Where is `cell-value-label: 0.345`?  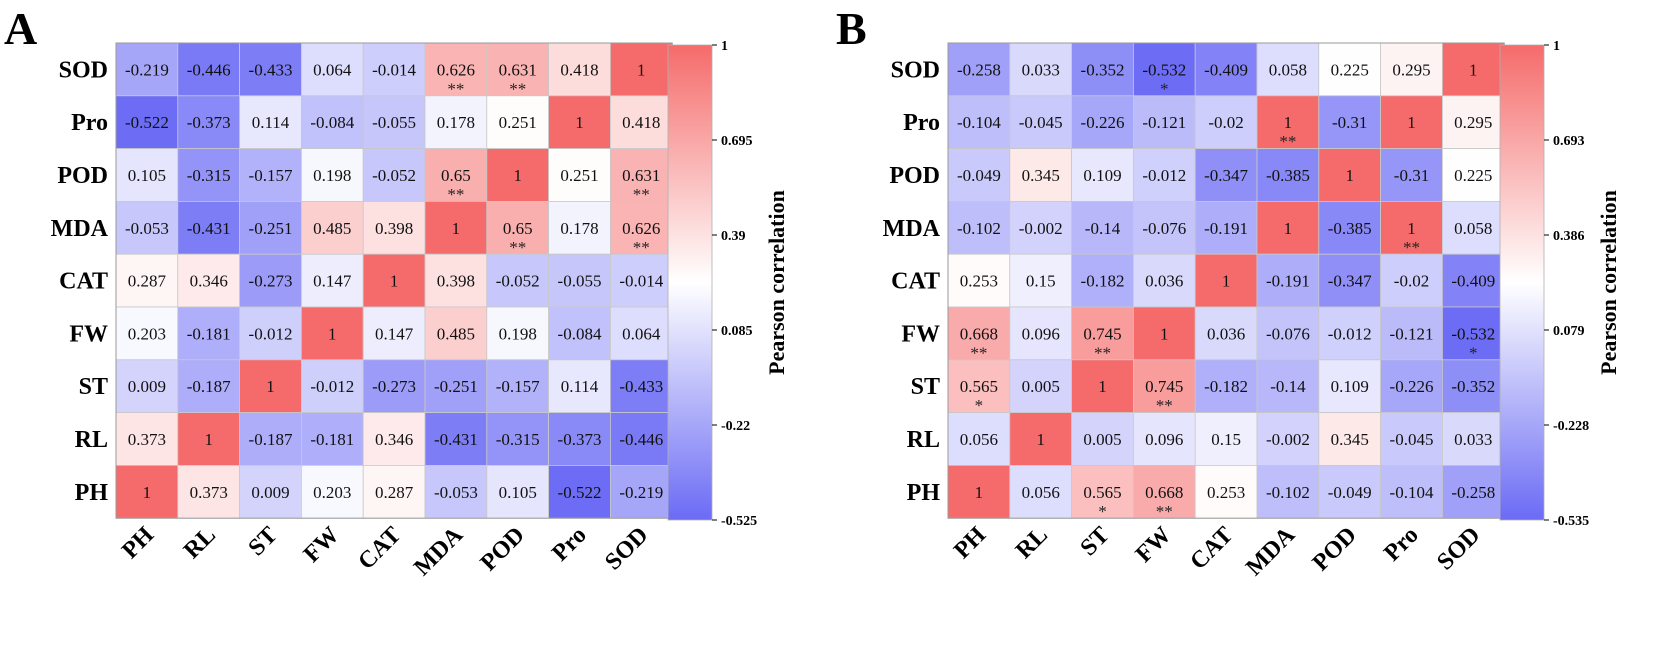
cell-value-label: 0.345 is located at coordinates (1041, 175).